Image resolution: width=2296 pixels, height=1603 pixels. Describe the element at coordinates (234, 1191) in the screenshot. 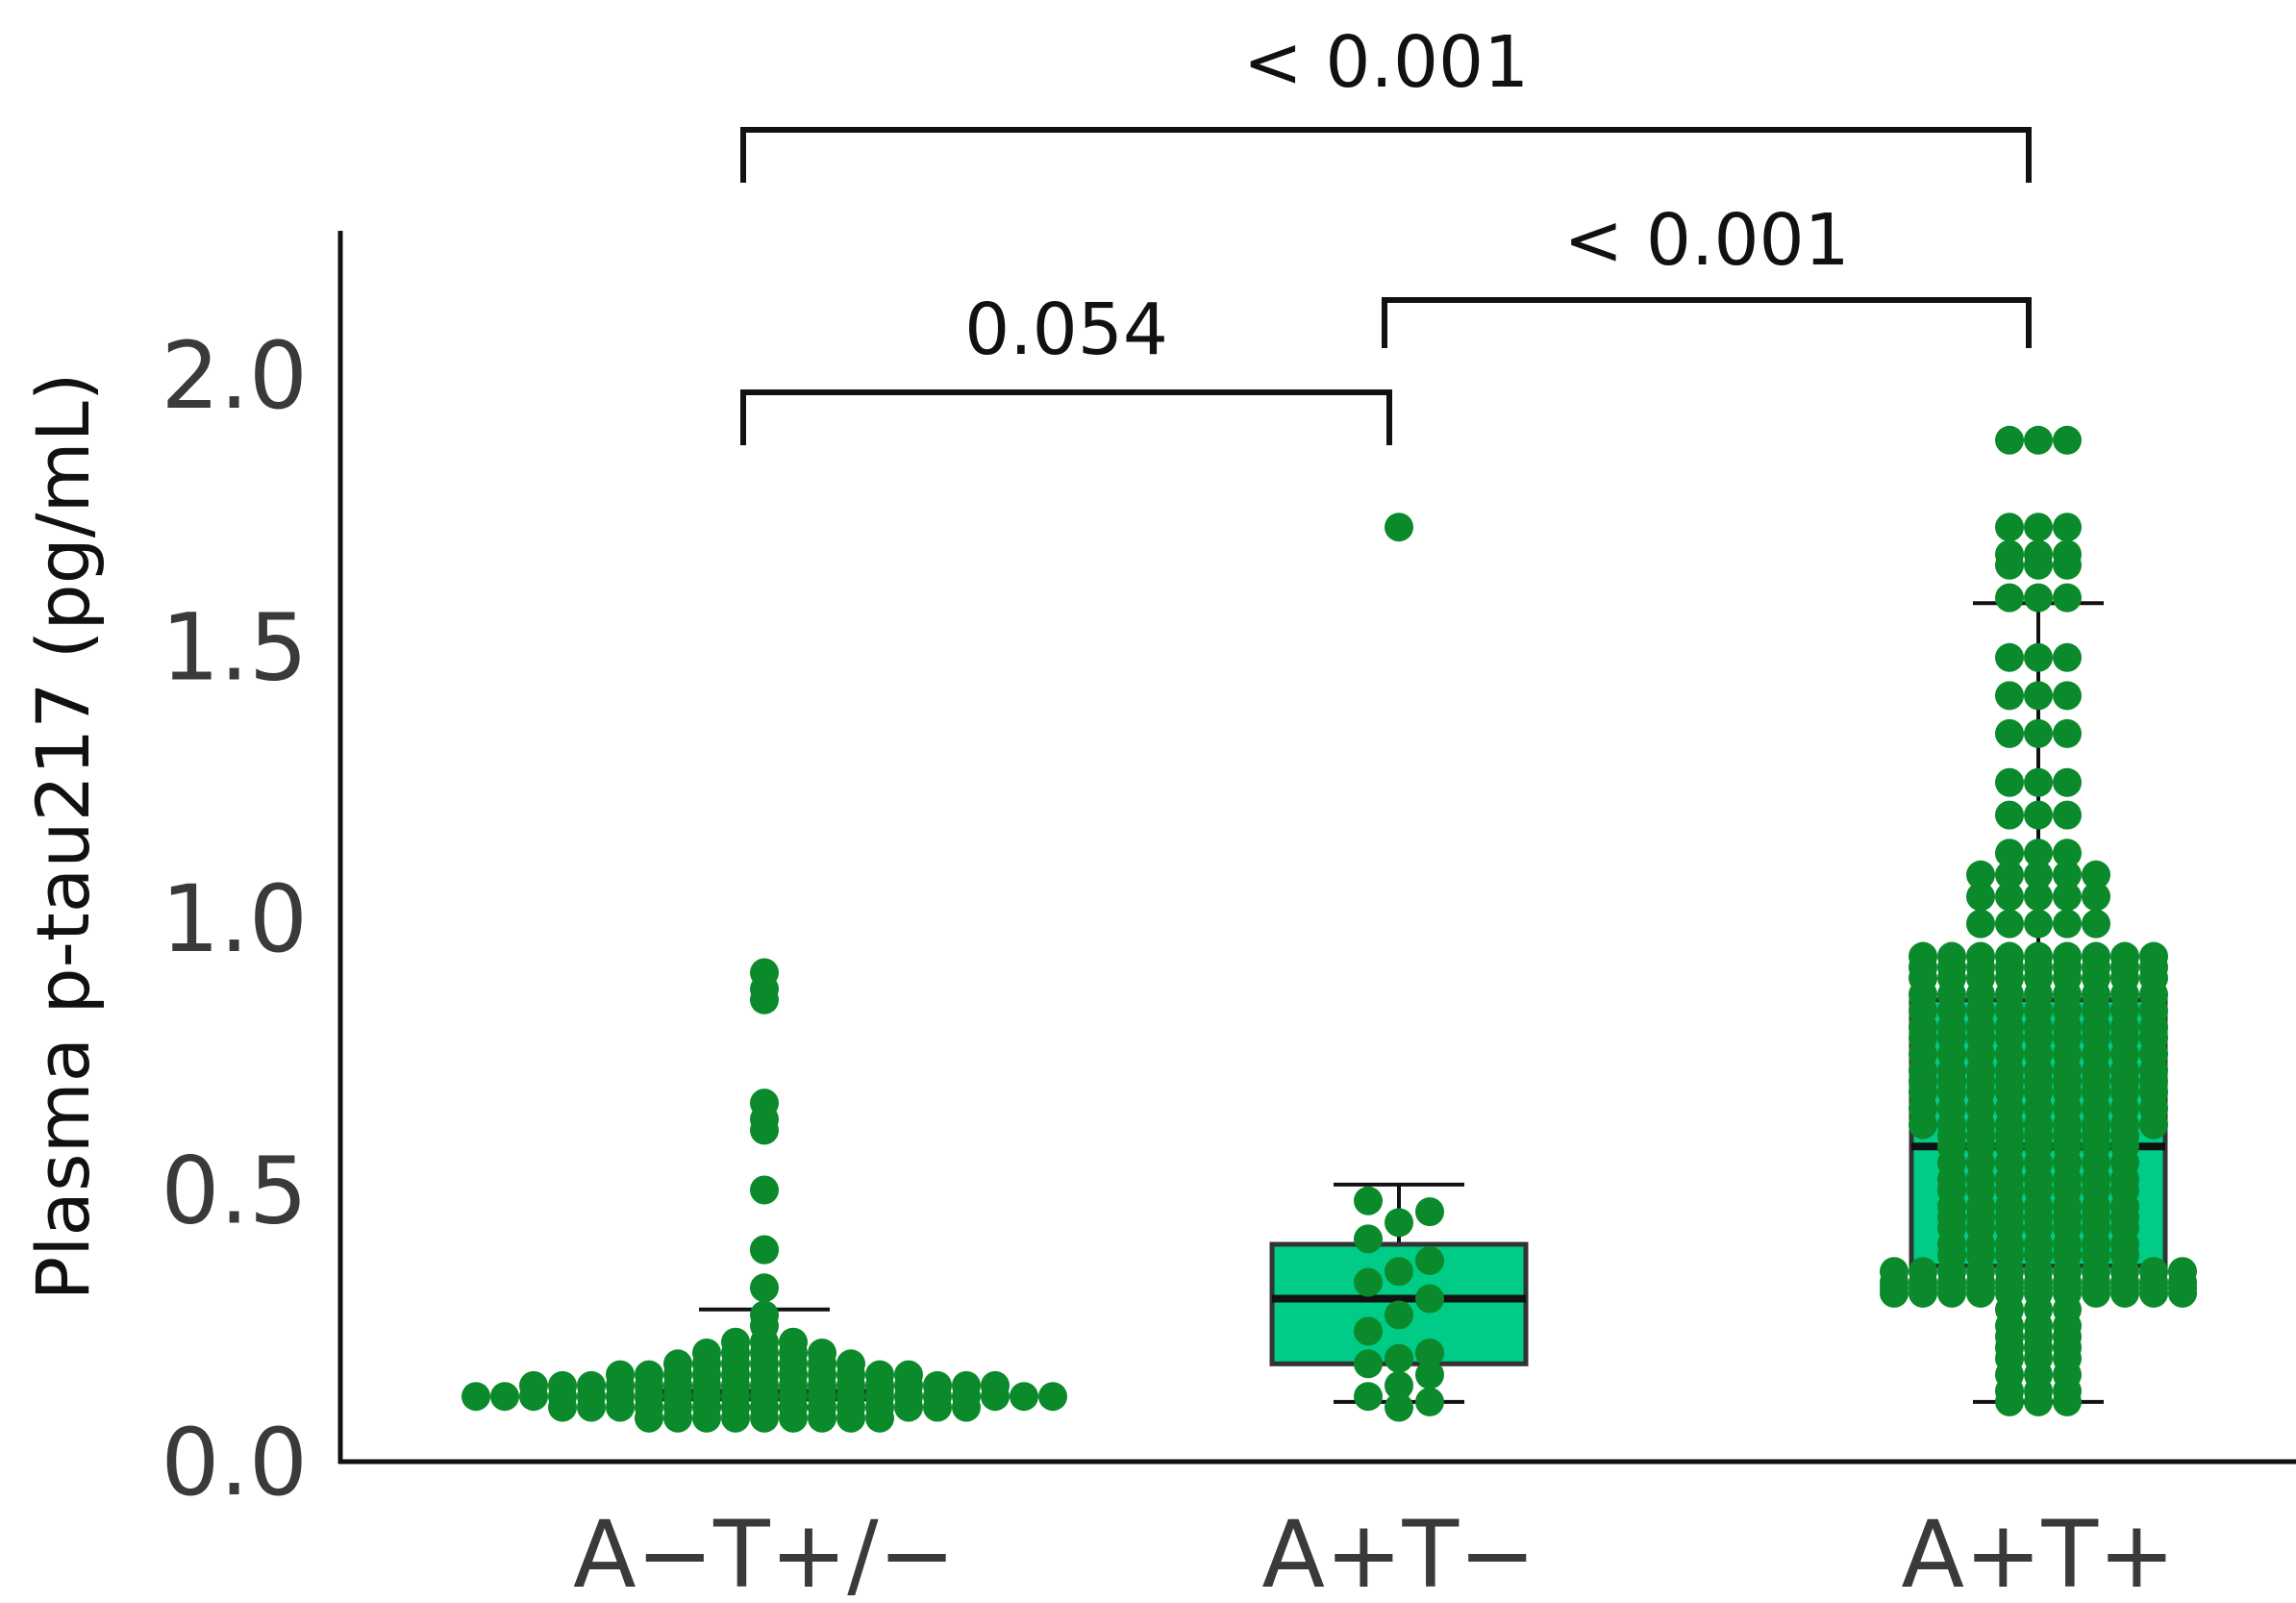

I see `y-tick-label: 0.5` at that location.